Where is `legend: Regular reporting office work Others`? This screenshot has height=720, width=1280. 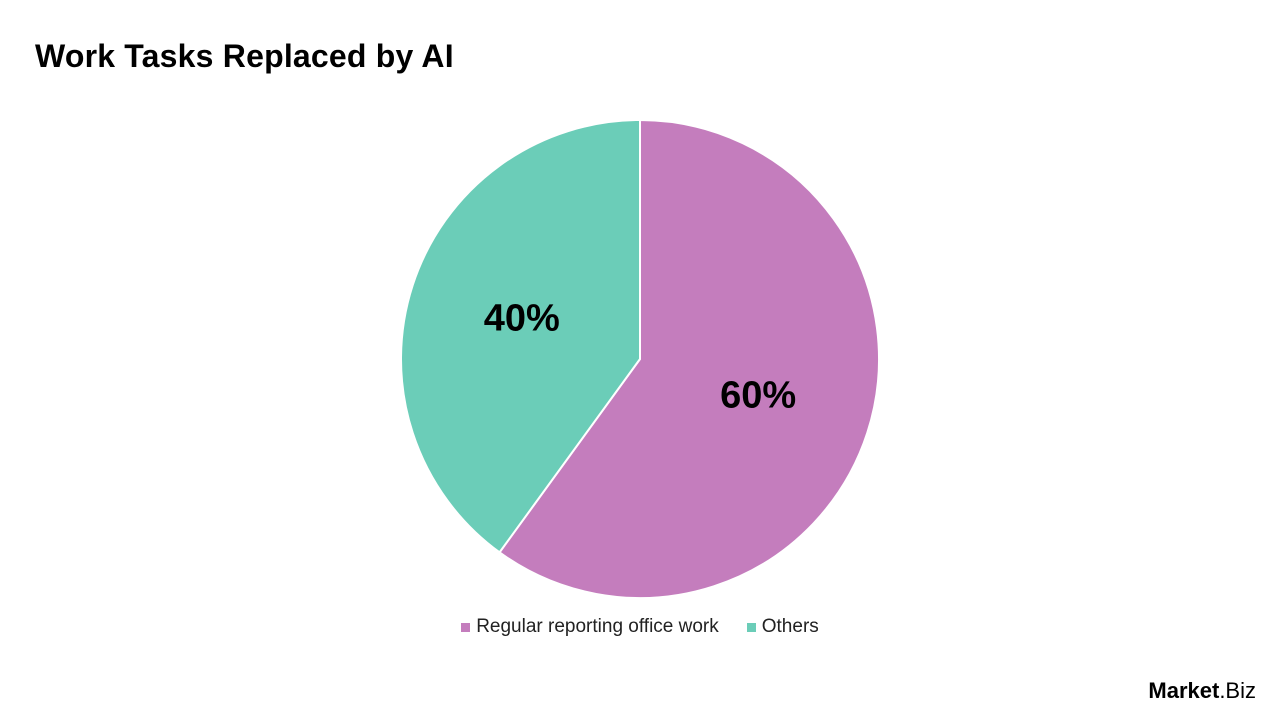 legend: Regular reporting office work Others is located at coordinates (640, 627).